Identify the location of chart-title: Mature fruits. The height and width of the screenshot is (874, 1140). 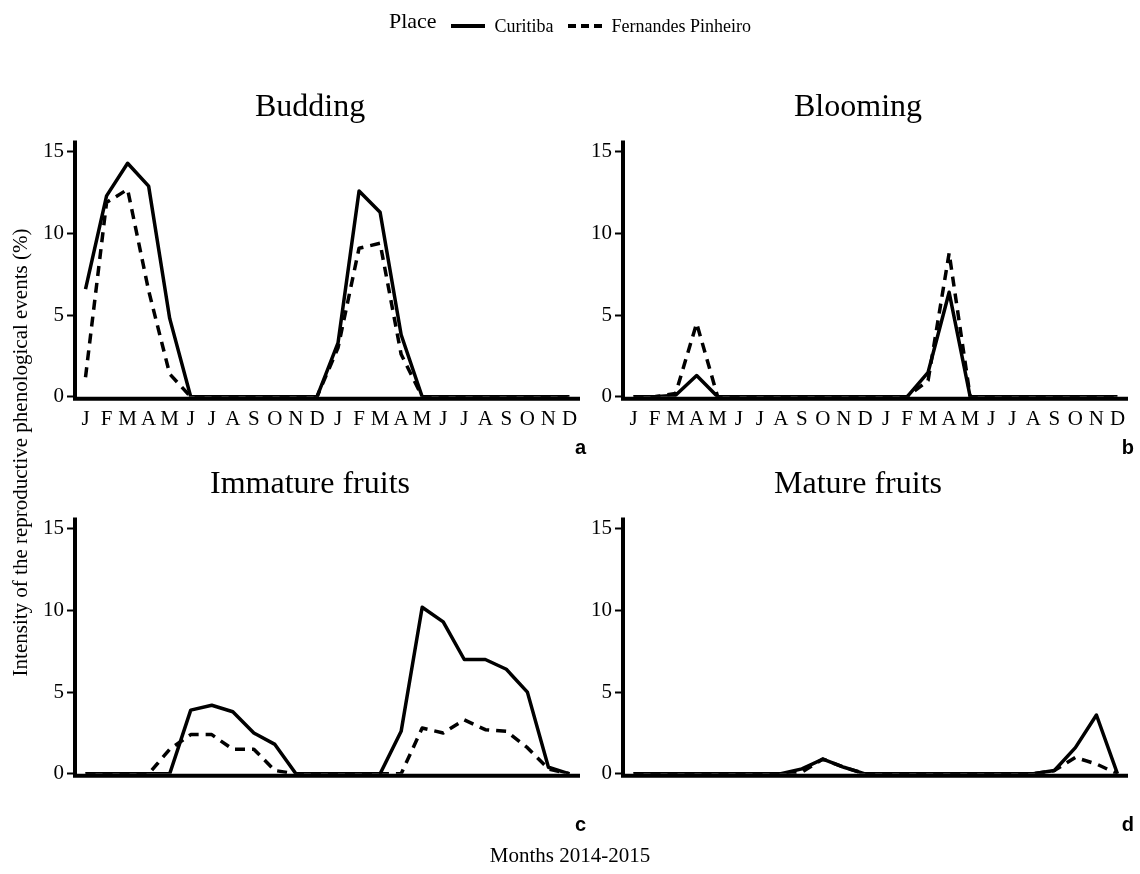
(858, 481).